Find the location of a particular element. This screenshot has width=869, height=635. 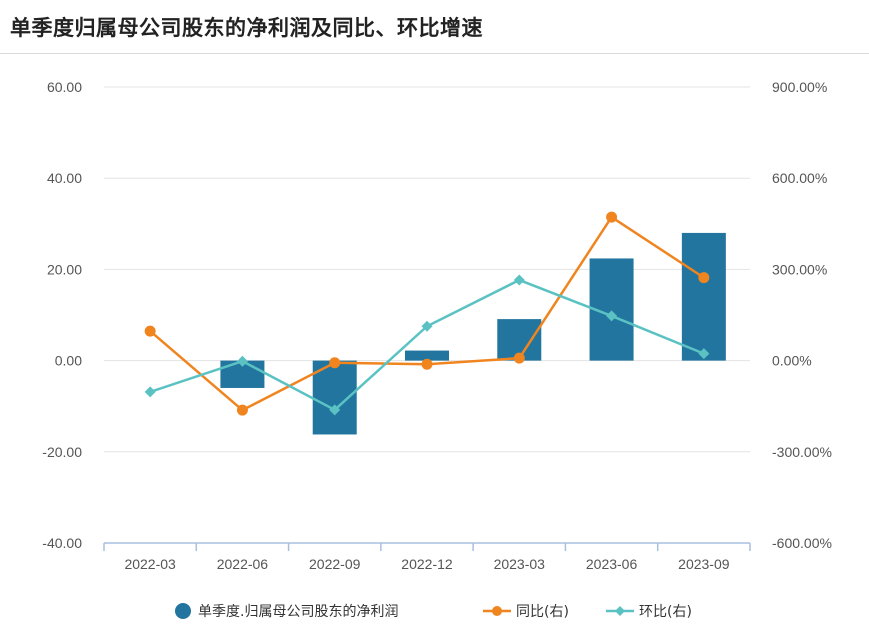

y-left-tick-label: 40.00 is located at coordinates (64, 178).